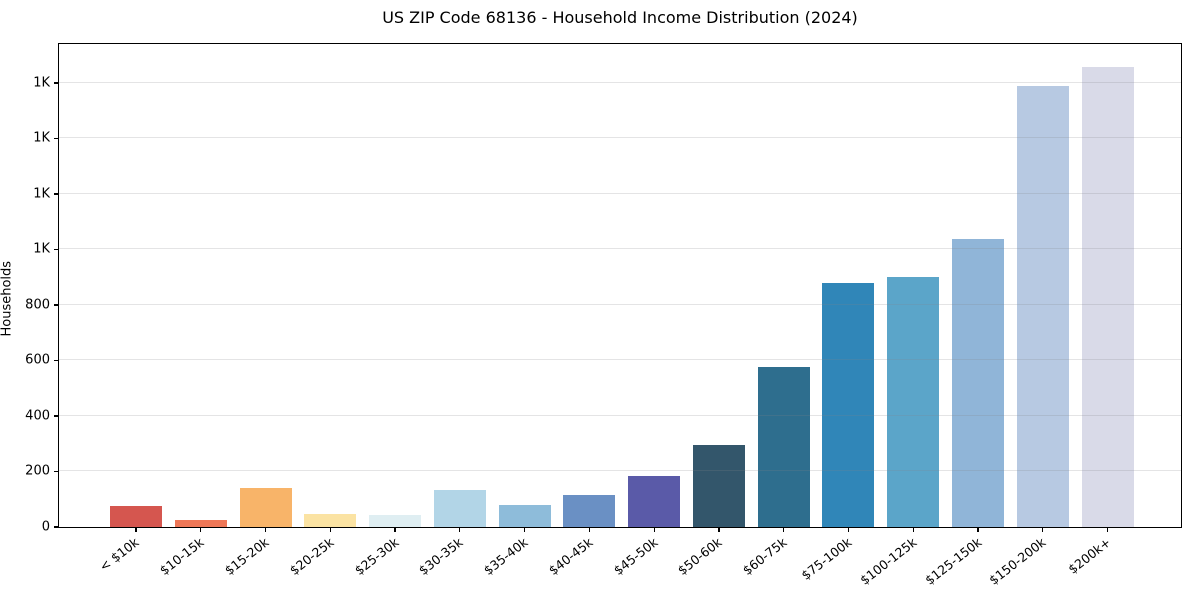  I want to click on bar-15-20k, so click(265, 507).